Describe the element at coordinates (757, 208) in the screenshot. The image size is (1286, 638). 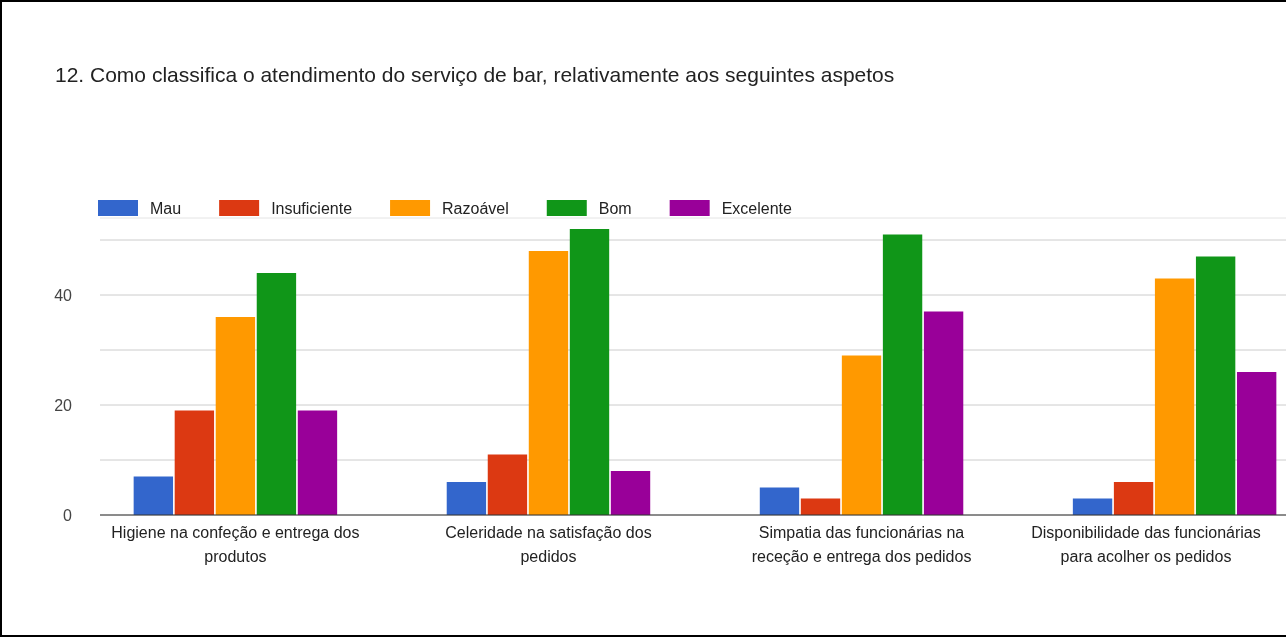
I see `legend-label: Excelente` at that location.